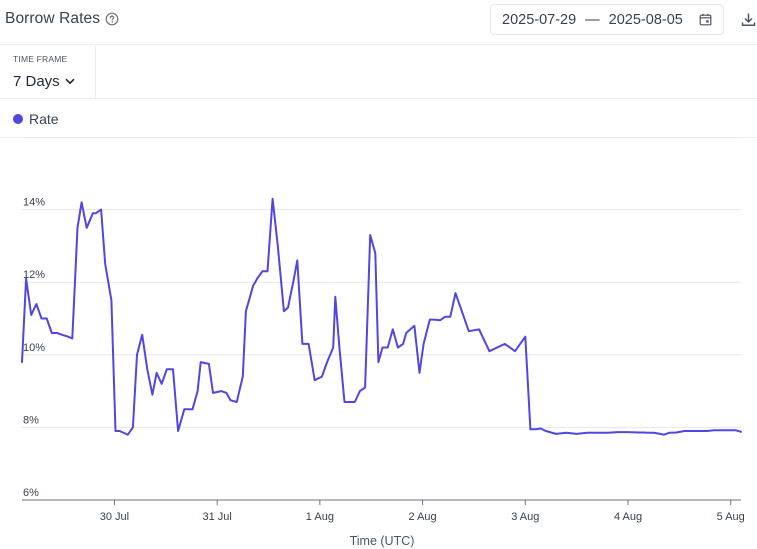  What do you see at coordinates (378, 22) in the screenshot?
I see `chart-header: Borrow Rates 2025-07-29 — 2025-08-05` at bounding box center [378, 22].